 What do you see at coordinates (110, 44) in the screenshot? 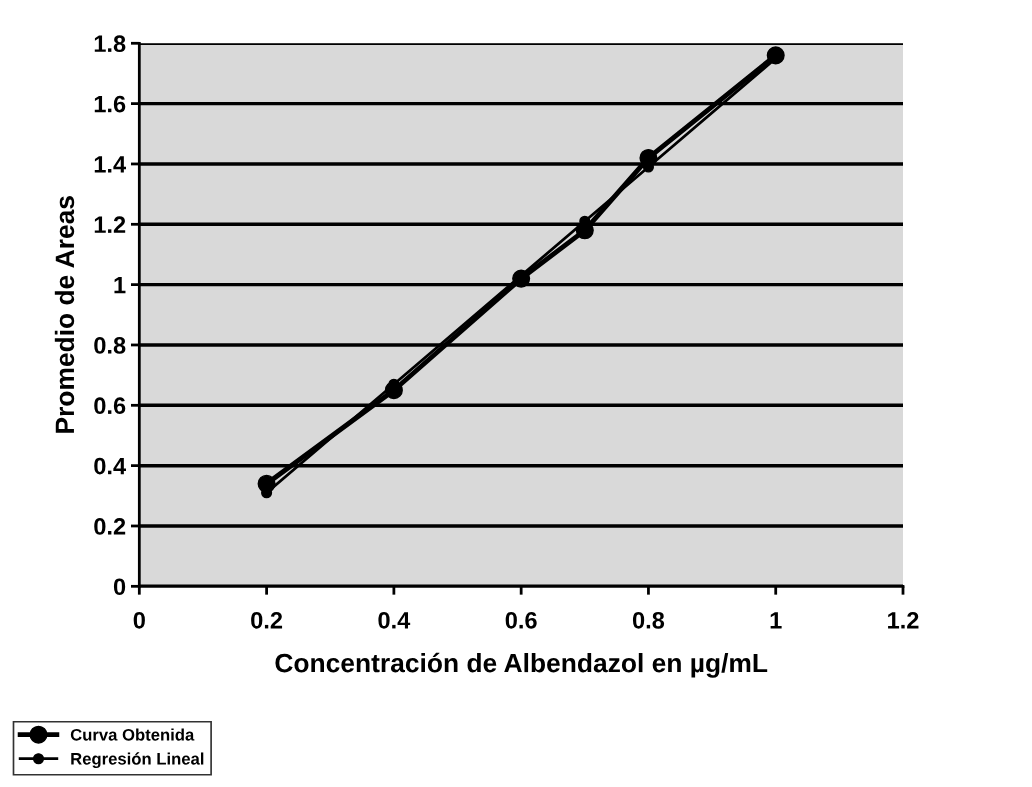
I see `y-tick-label: 1.8` at bounding box center [110, 44].